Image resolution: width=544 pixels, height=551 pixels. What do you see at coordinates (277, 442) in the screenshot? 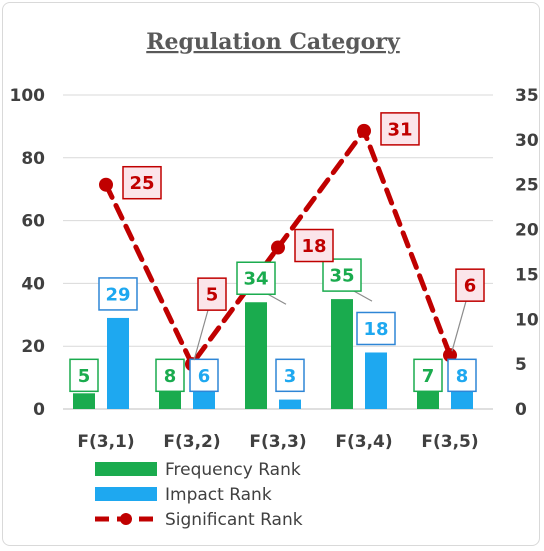
I see `category-label: F(3,3)` at bounding box center [277, 442].